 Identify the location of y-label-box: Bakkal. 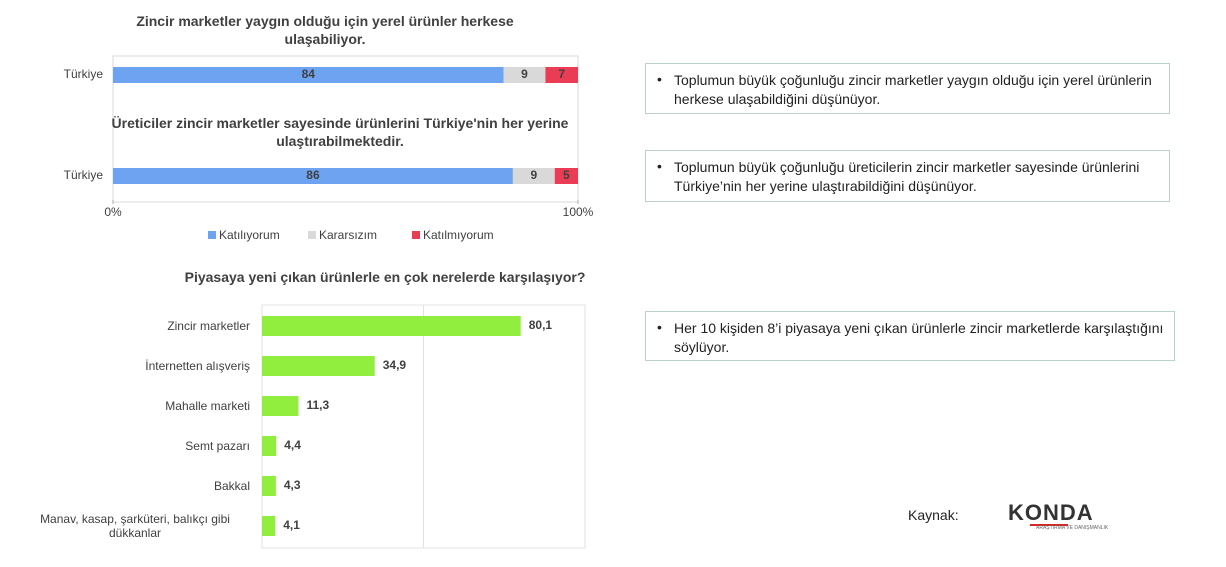
(231, 486).